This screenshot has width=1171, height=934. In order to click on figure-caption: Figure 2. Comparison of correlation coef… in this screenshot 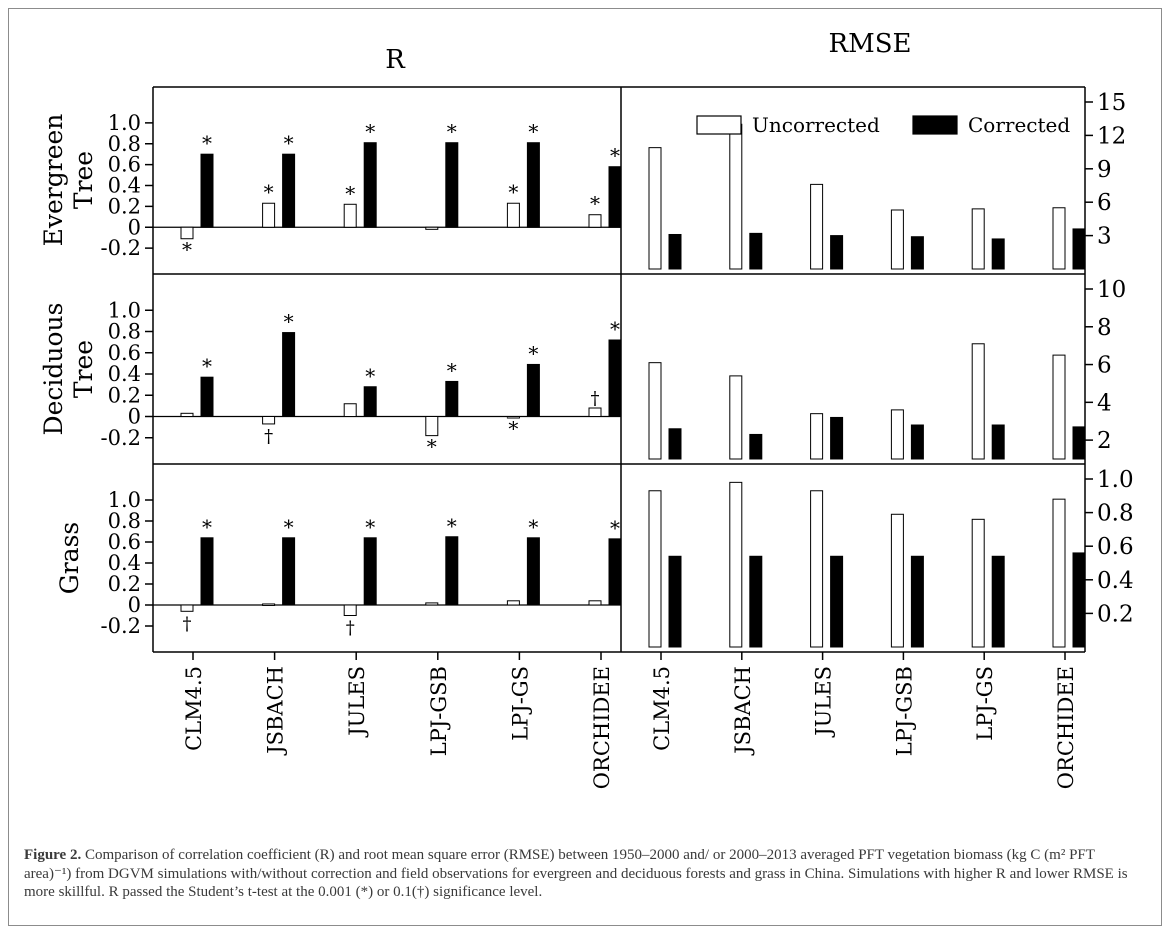, I will do `click(584, 874)`.